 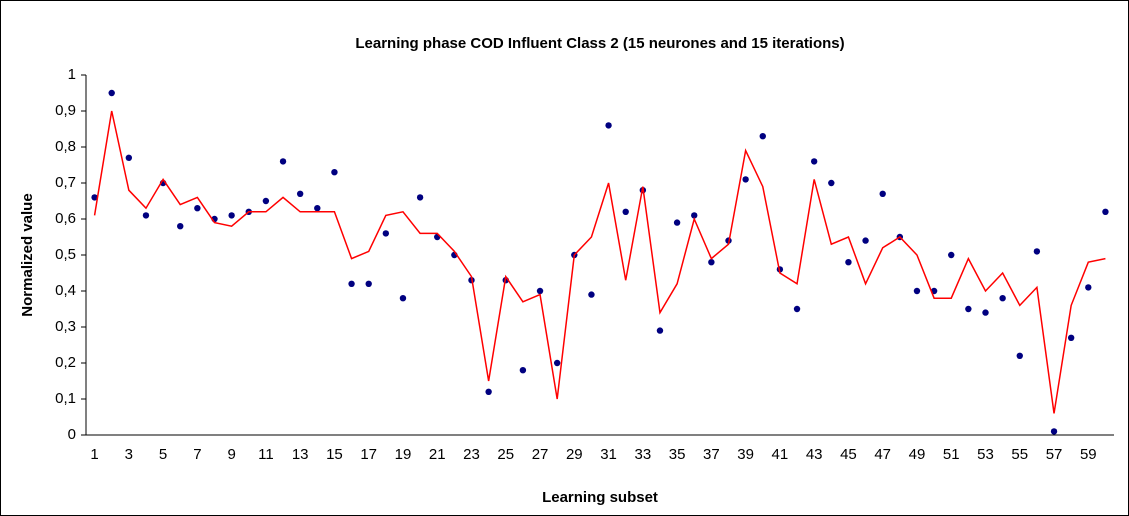 I want to click on x-tick-label: 17, so click(x=368, y=454).